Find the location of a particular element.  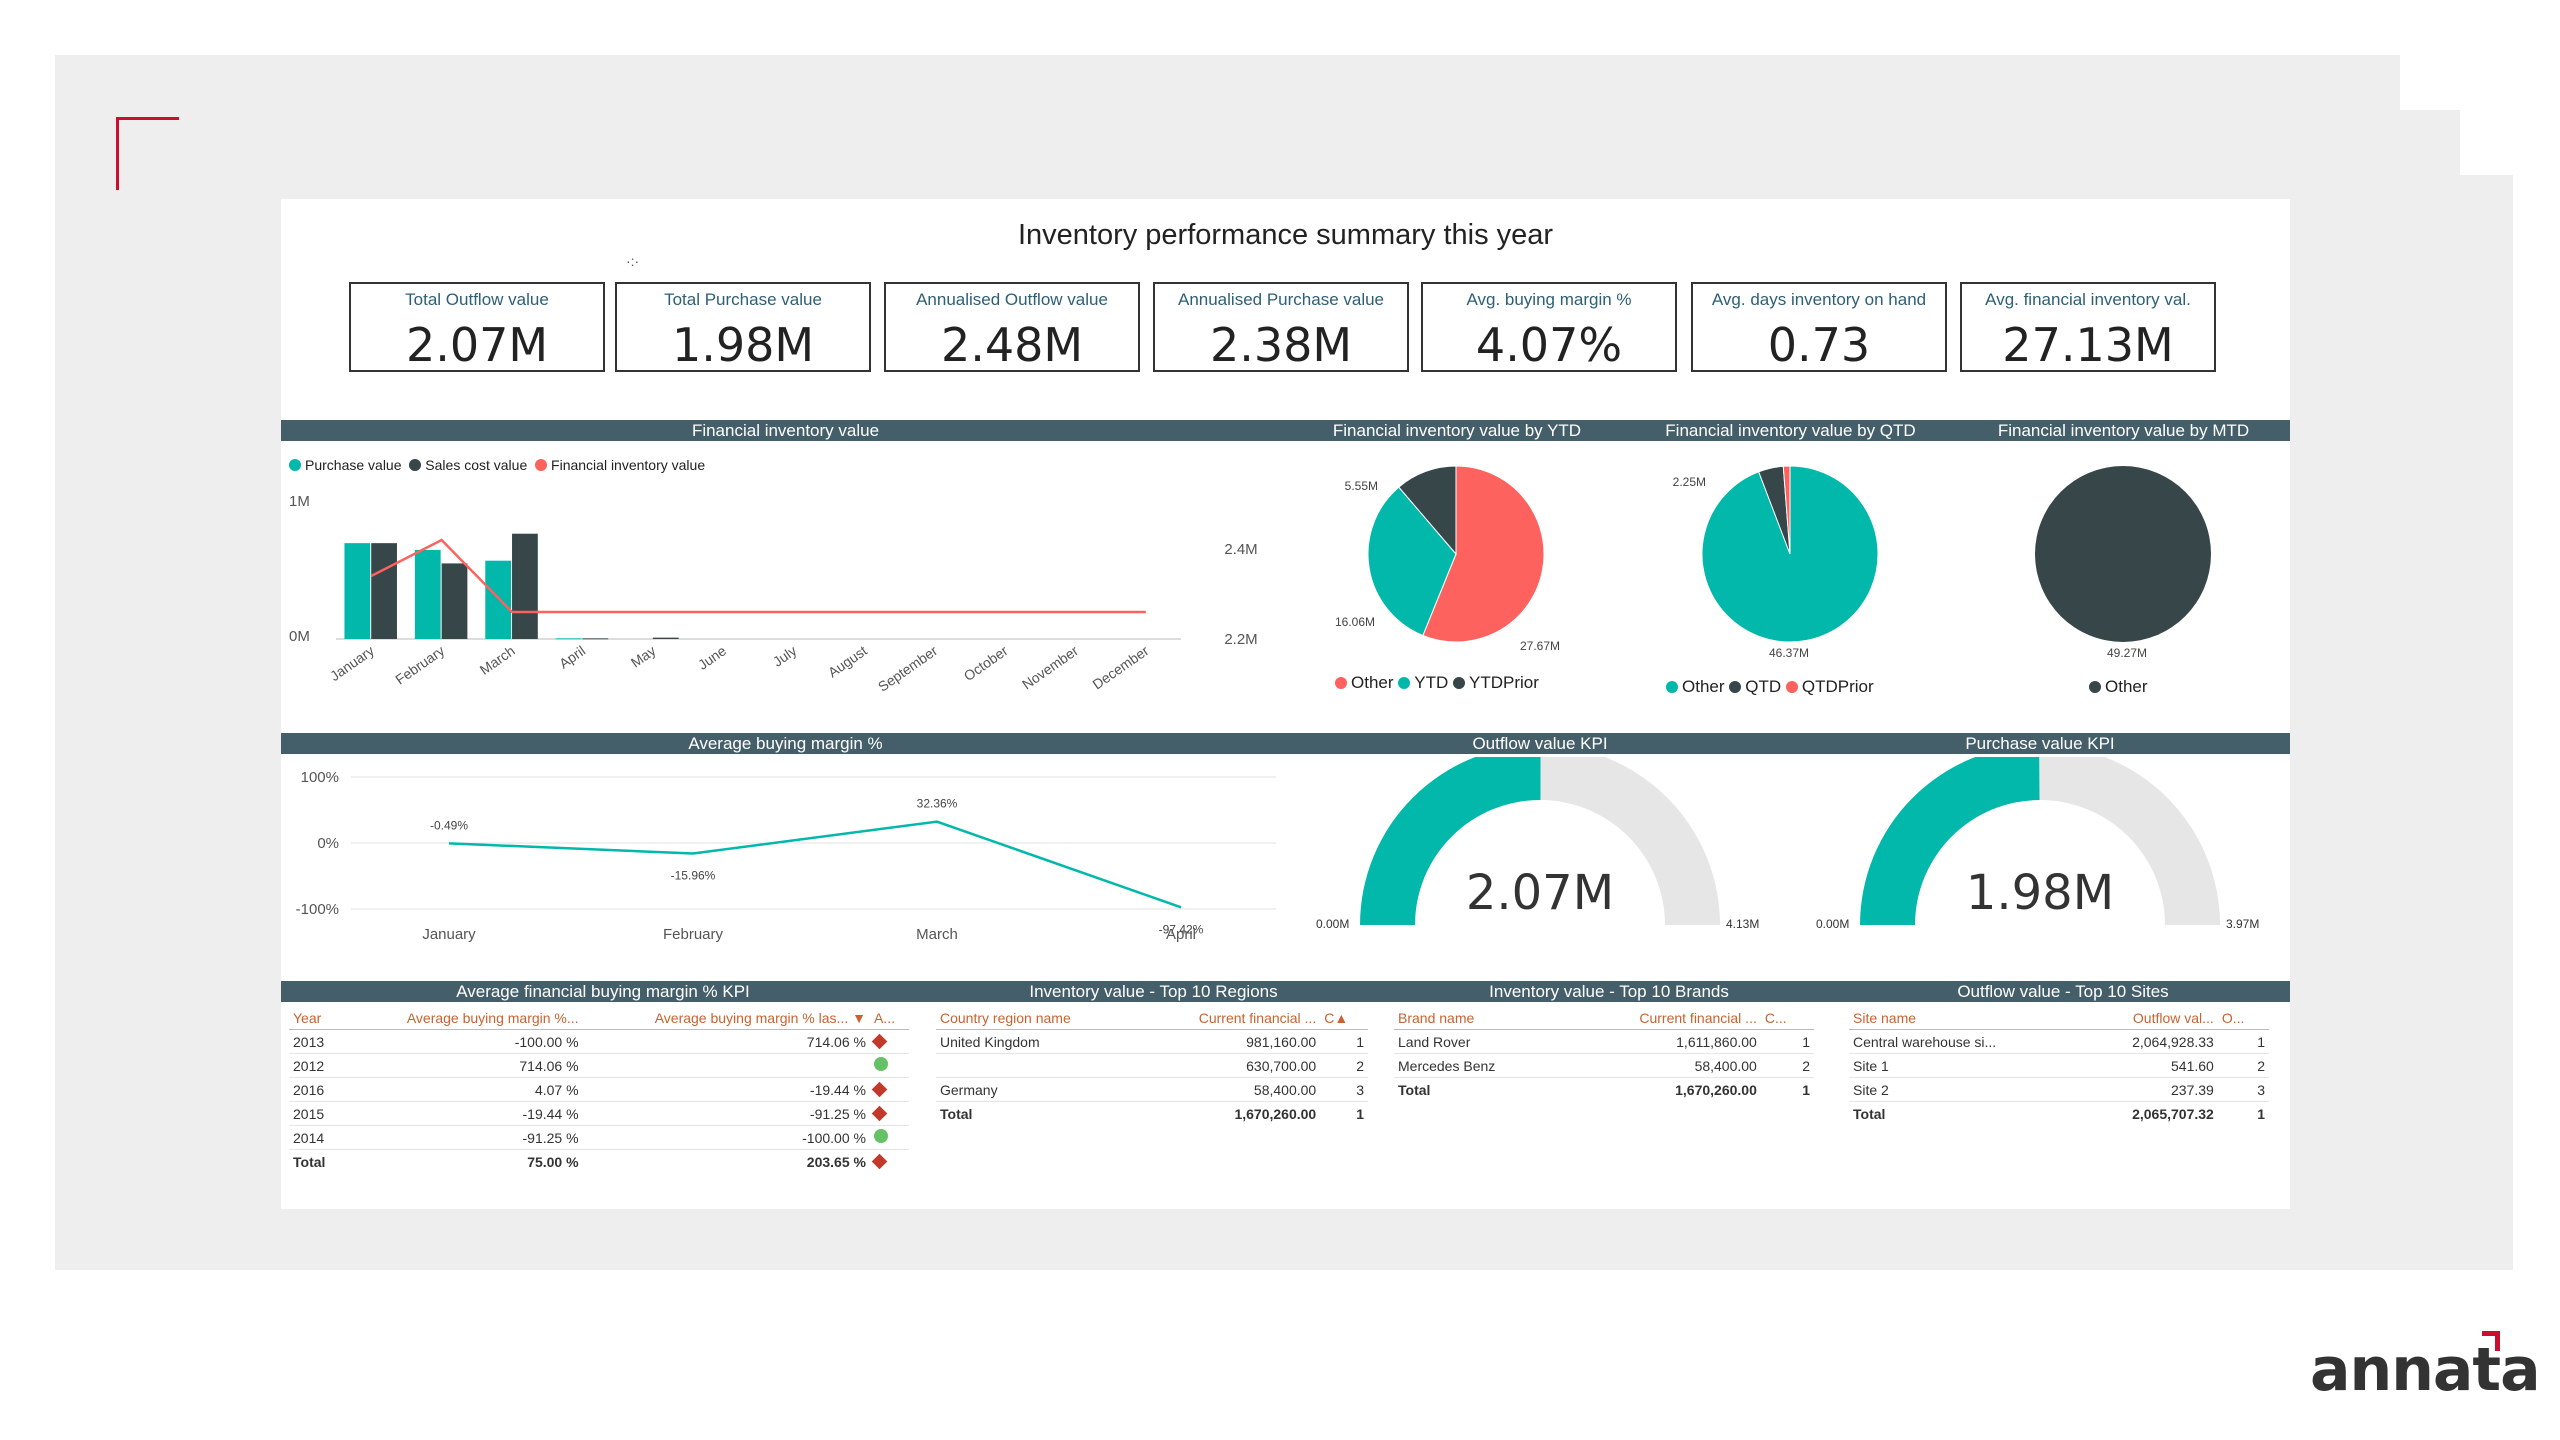

legend-item-qtd: QTD is located at coordinates (1755, 686).